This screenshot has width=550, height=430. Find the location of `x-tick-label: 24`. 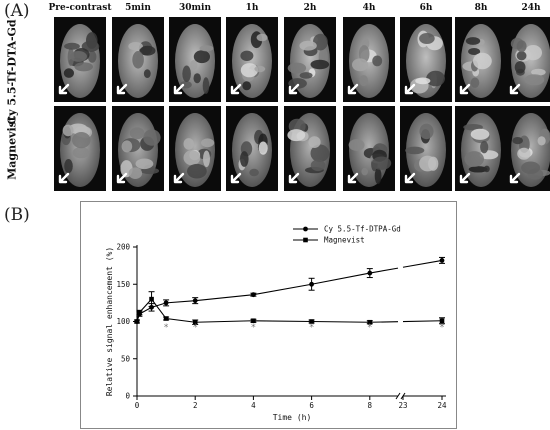

x-tick-label: 24 is located at coordinates (442, 405).